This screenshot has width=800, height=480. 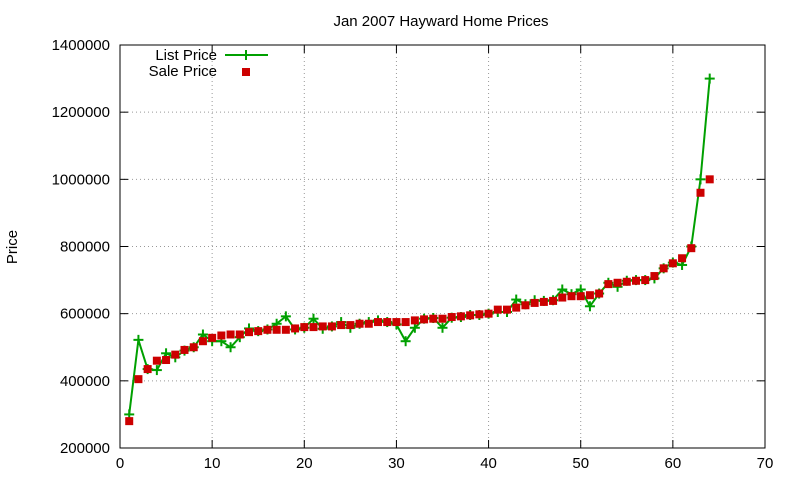 I want to click on x-tick-label: 40, so click(x=488, y=463).